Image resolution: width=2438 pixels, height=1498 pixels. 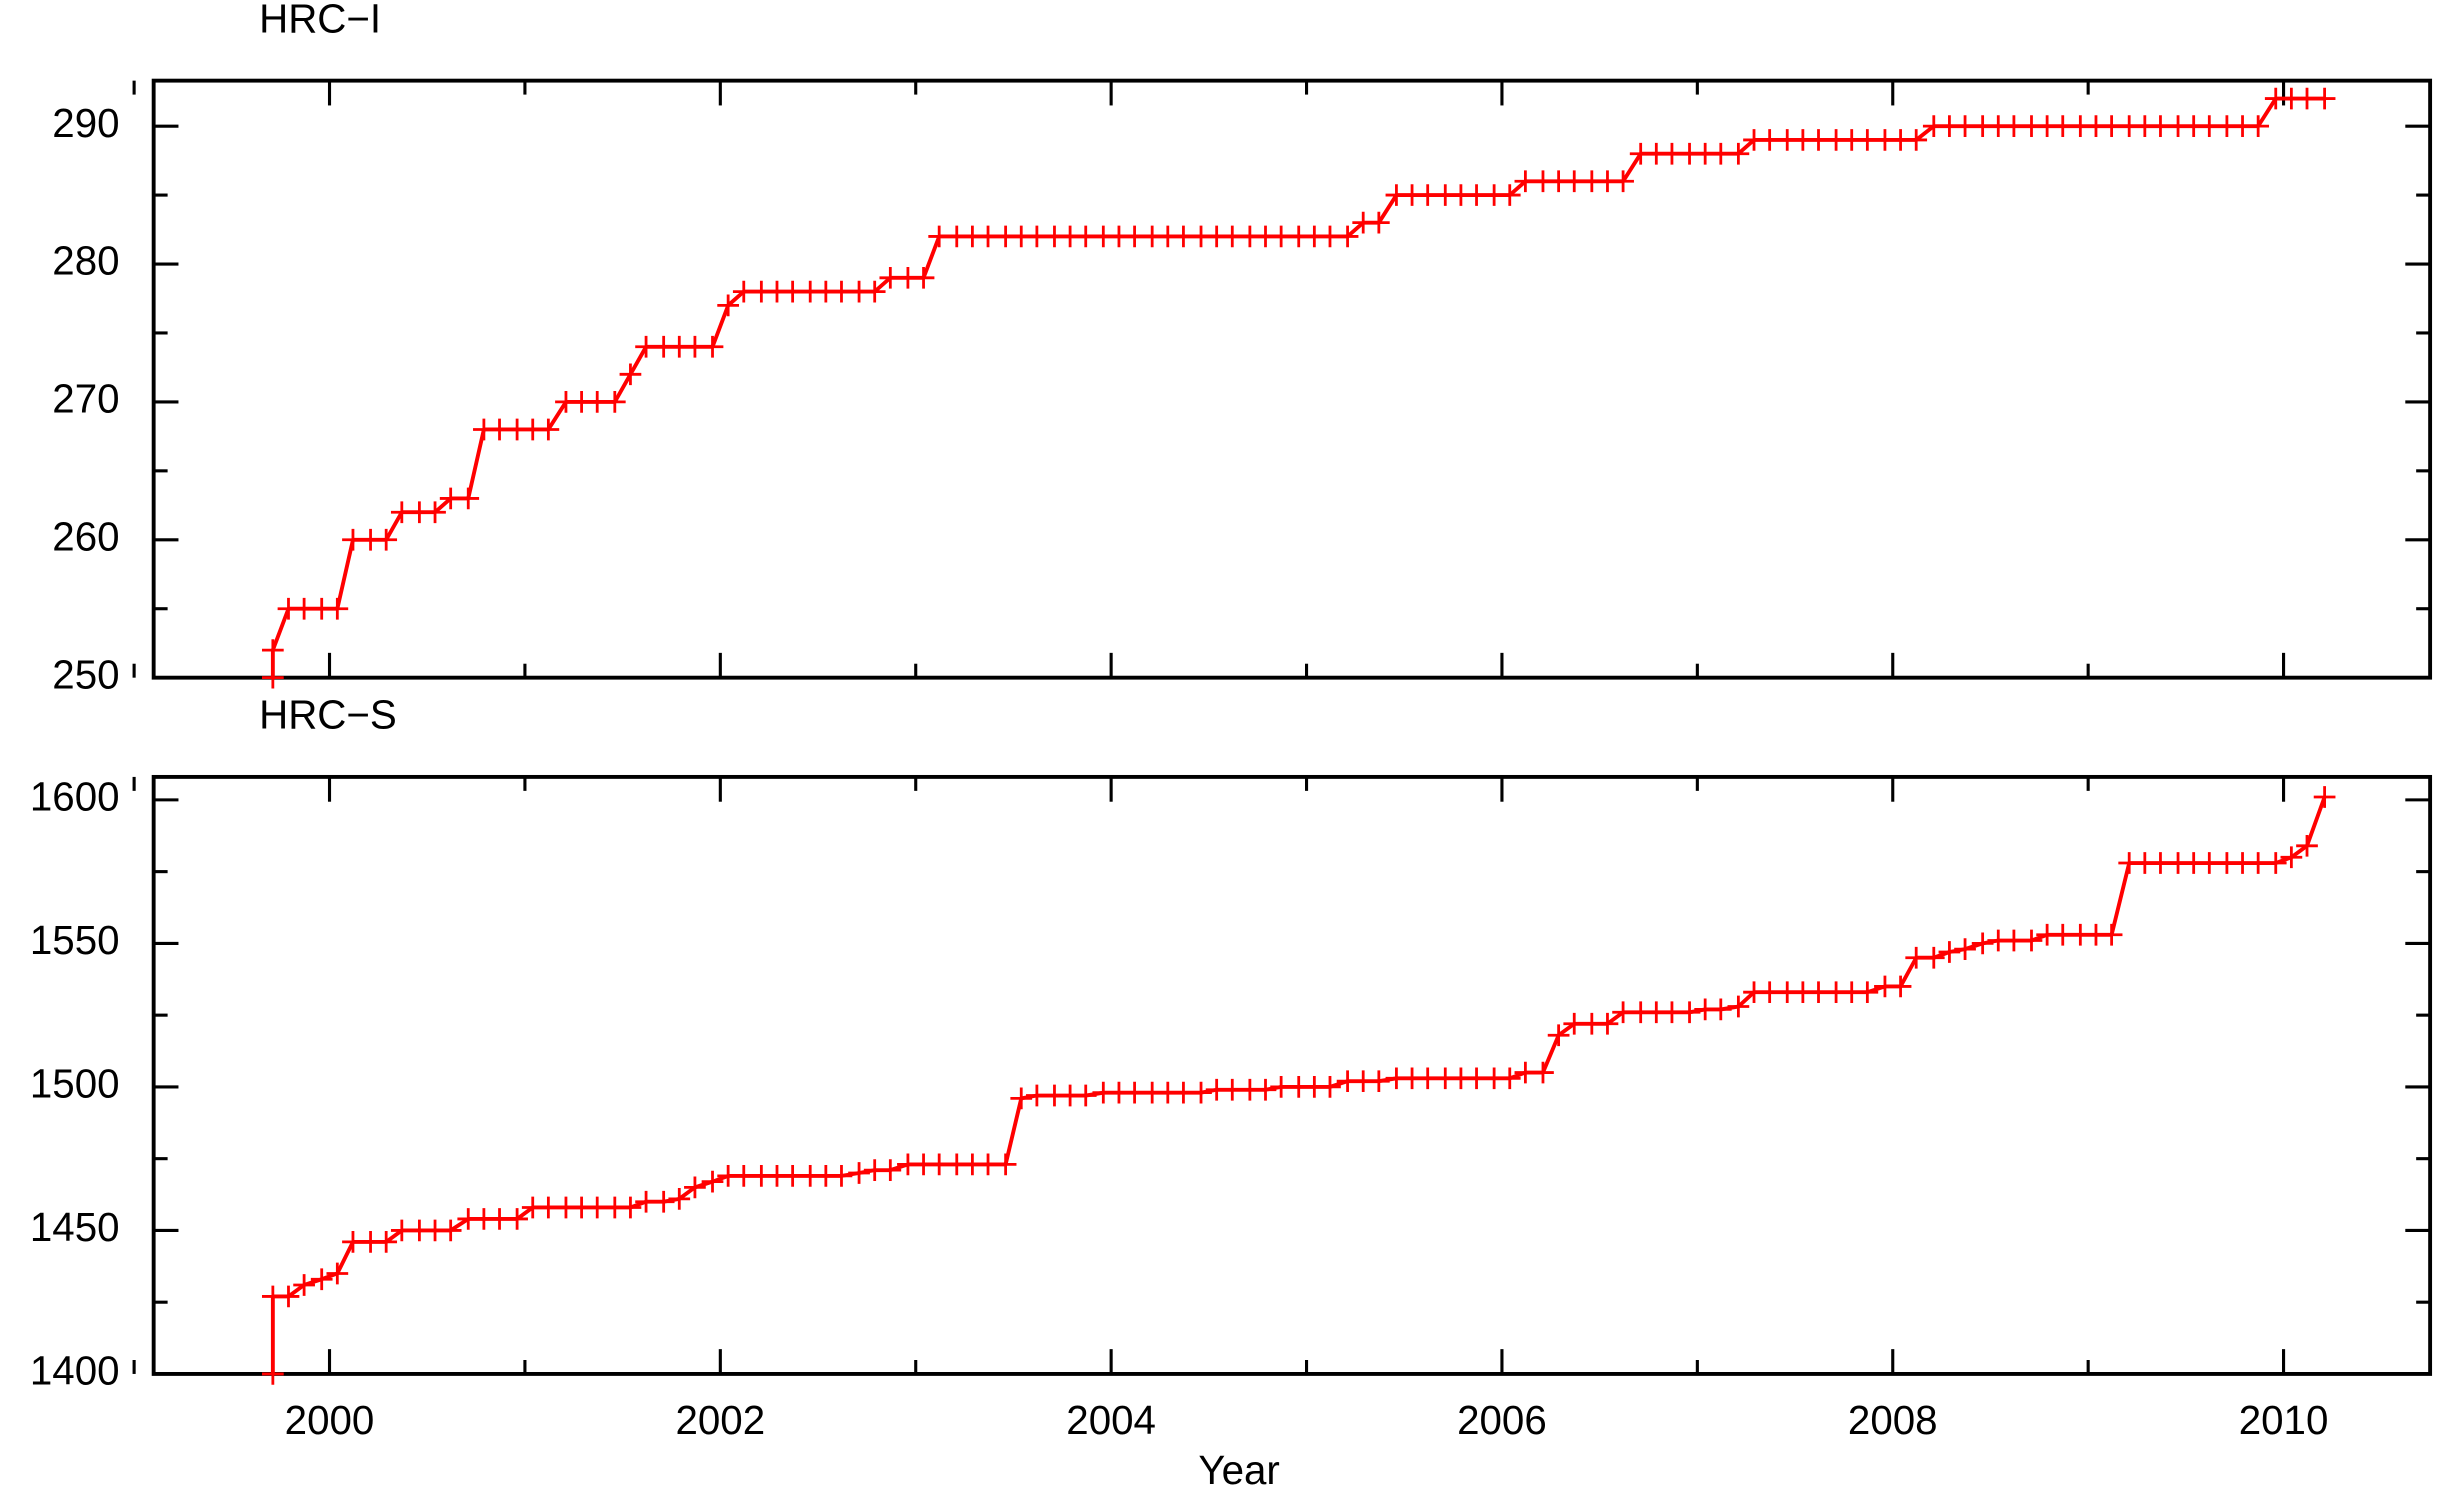 What do you see at coordinates (85, 399) in the screenshot?
I see `y-tick-label: 270` at bounding box center [85, 399].